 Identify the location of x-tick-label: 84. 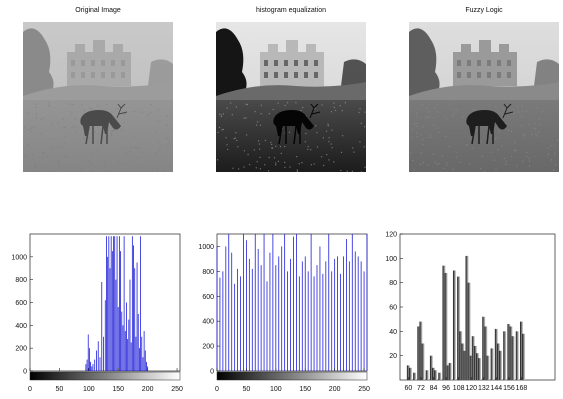
(434, 388).